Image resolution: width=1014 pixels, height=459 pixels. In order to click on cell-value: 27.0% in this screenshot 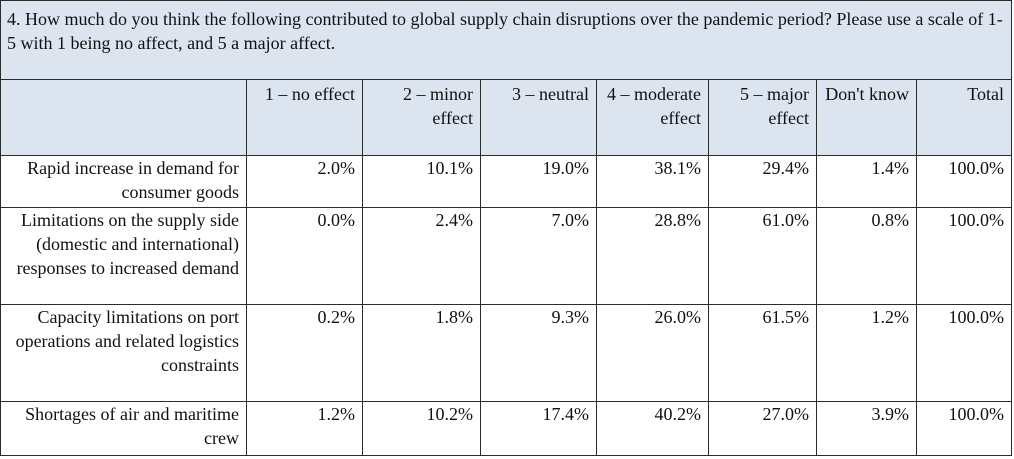, I will do `click(762, 428)`.